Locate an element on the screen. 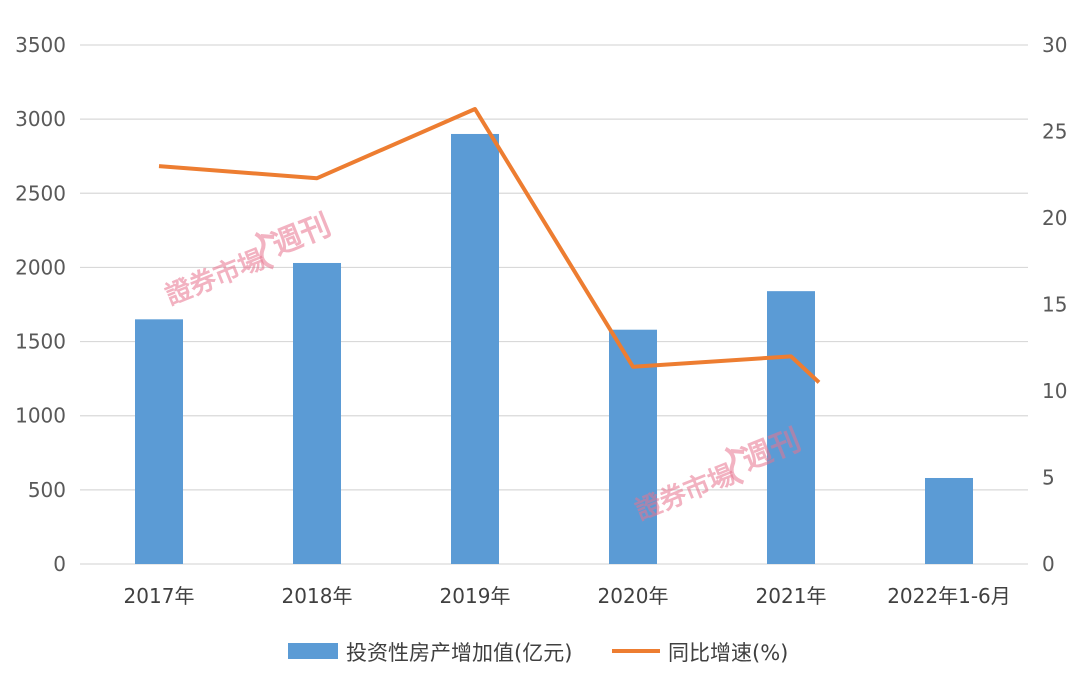 Image resolution: width=1080 pixels, height=686 pixels. watermark-1-main: 證券市場 is located at coordinates (215, 278).